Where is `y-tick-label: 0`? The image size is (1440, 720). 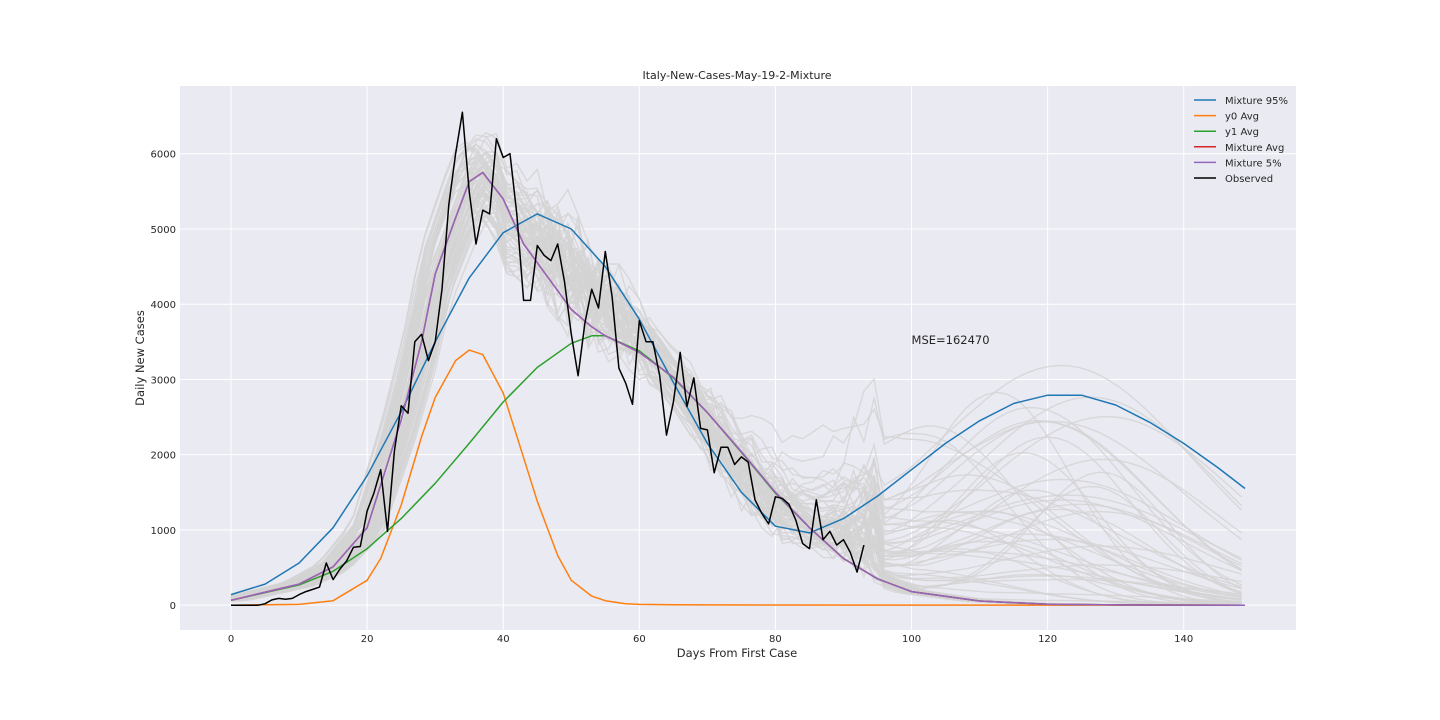 y-tick-label: 0 is located at coordinates (173, 606).